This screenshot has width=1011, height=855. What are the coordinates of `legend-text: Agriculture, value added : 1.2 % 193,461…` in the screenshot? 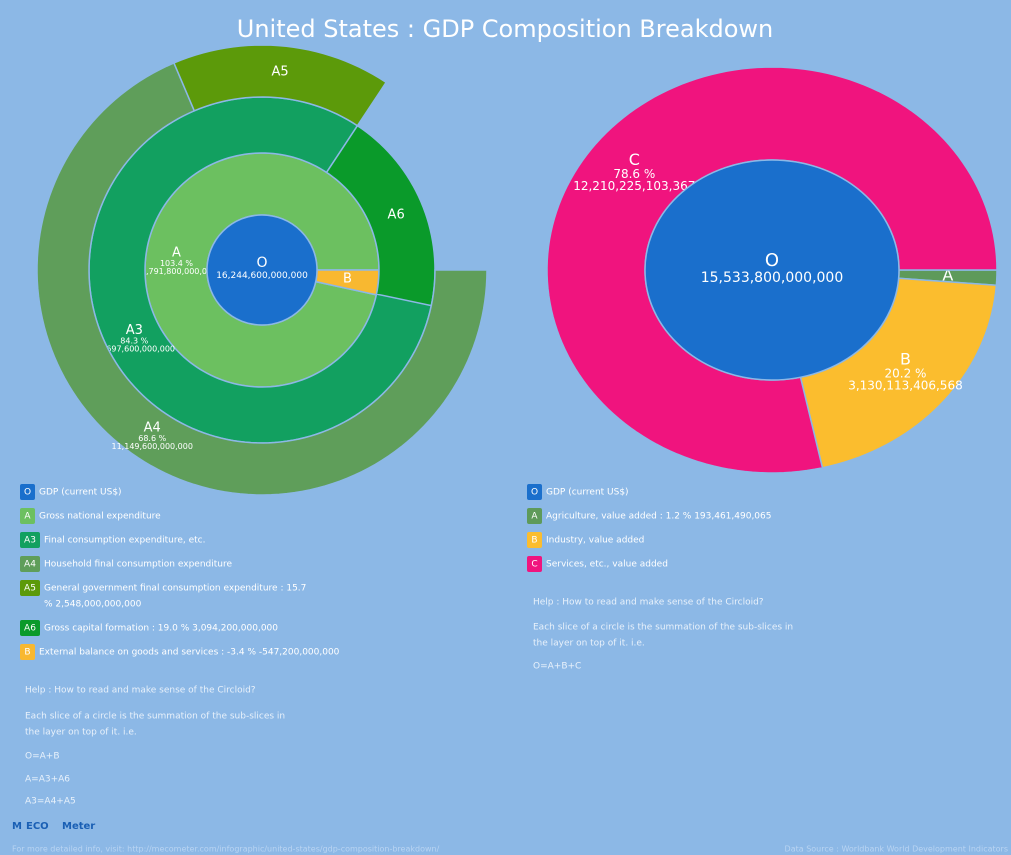 It's located at (659, 517).